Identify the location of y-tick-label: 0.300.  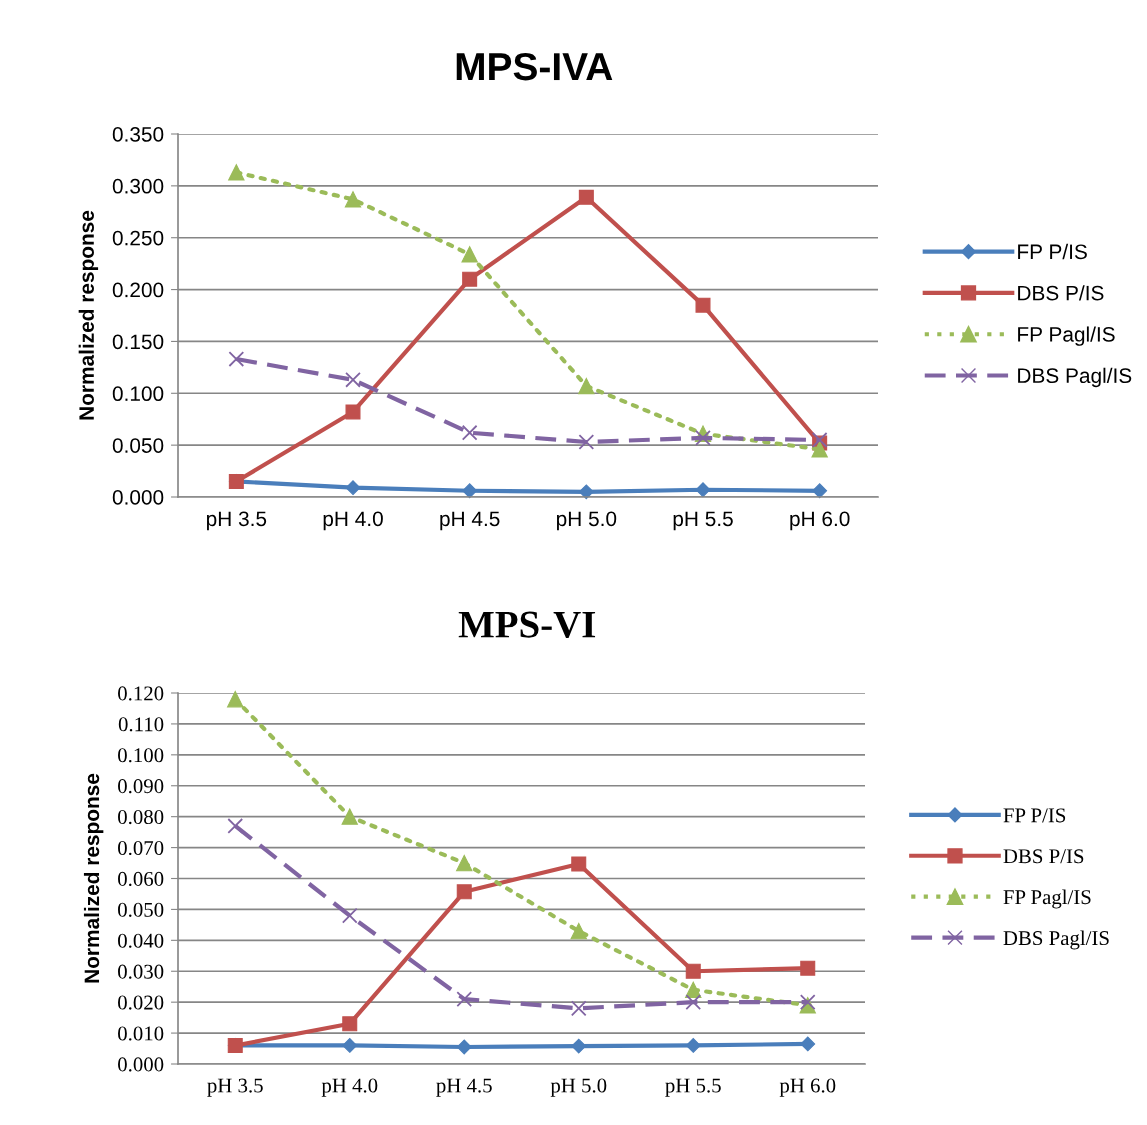
(138, 186).